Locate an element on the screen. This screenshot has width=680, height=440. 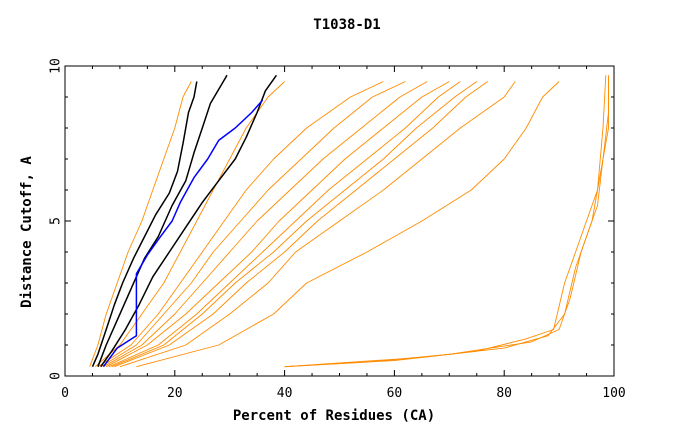
y-axis-label: Distance Cutoff, A is located at coordinates (27, 232).